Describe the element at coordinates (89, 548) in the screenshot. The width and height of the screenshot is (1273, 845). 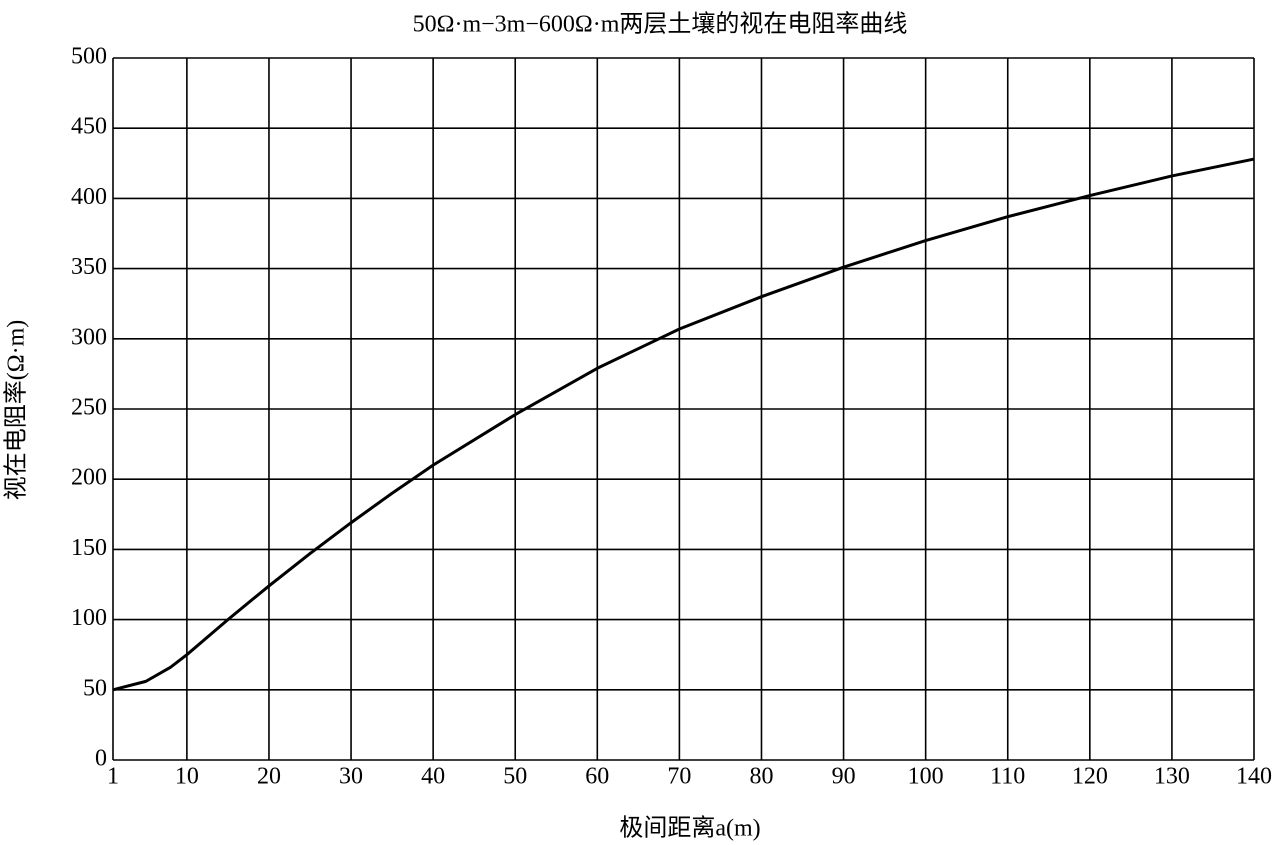
I see `y-tick-label: 150` at that location.